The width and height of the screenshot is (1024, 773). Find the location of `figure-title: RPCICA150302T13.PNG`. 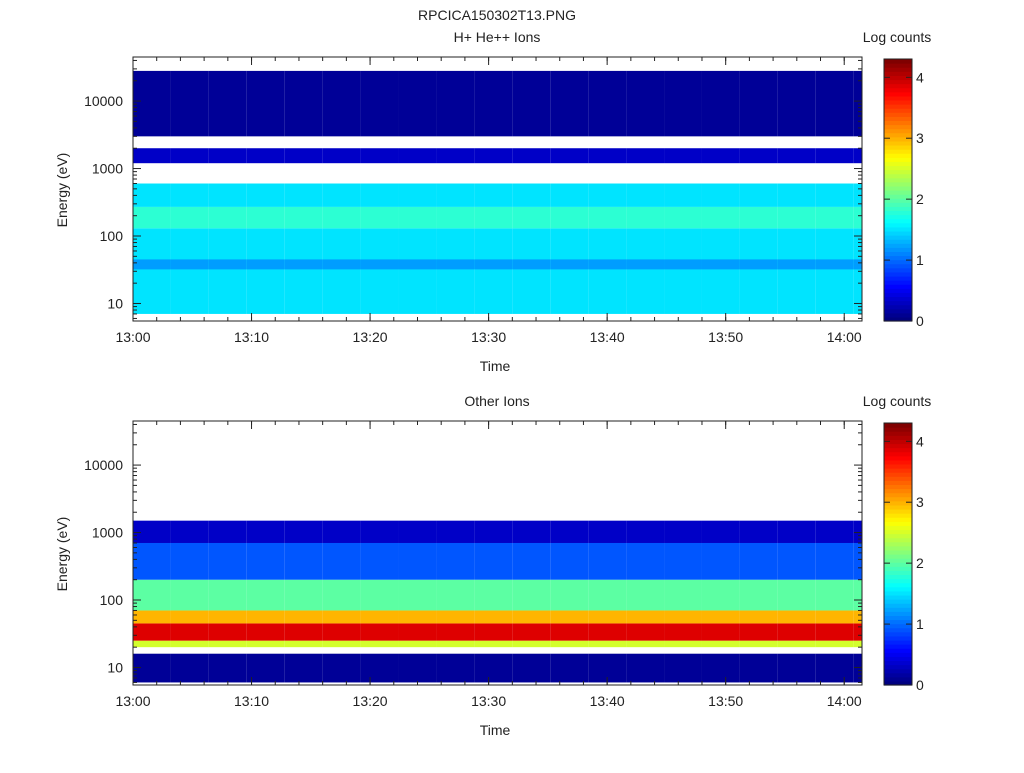

figure-title: RPCICA150302T13.PNG is located at coordinates (497, 15).